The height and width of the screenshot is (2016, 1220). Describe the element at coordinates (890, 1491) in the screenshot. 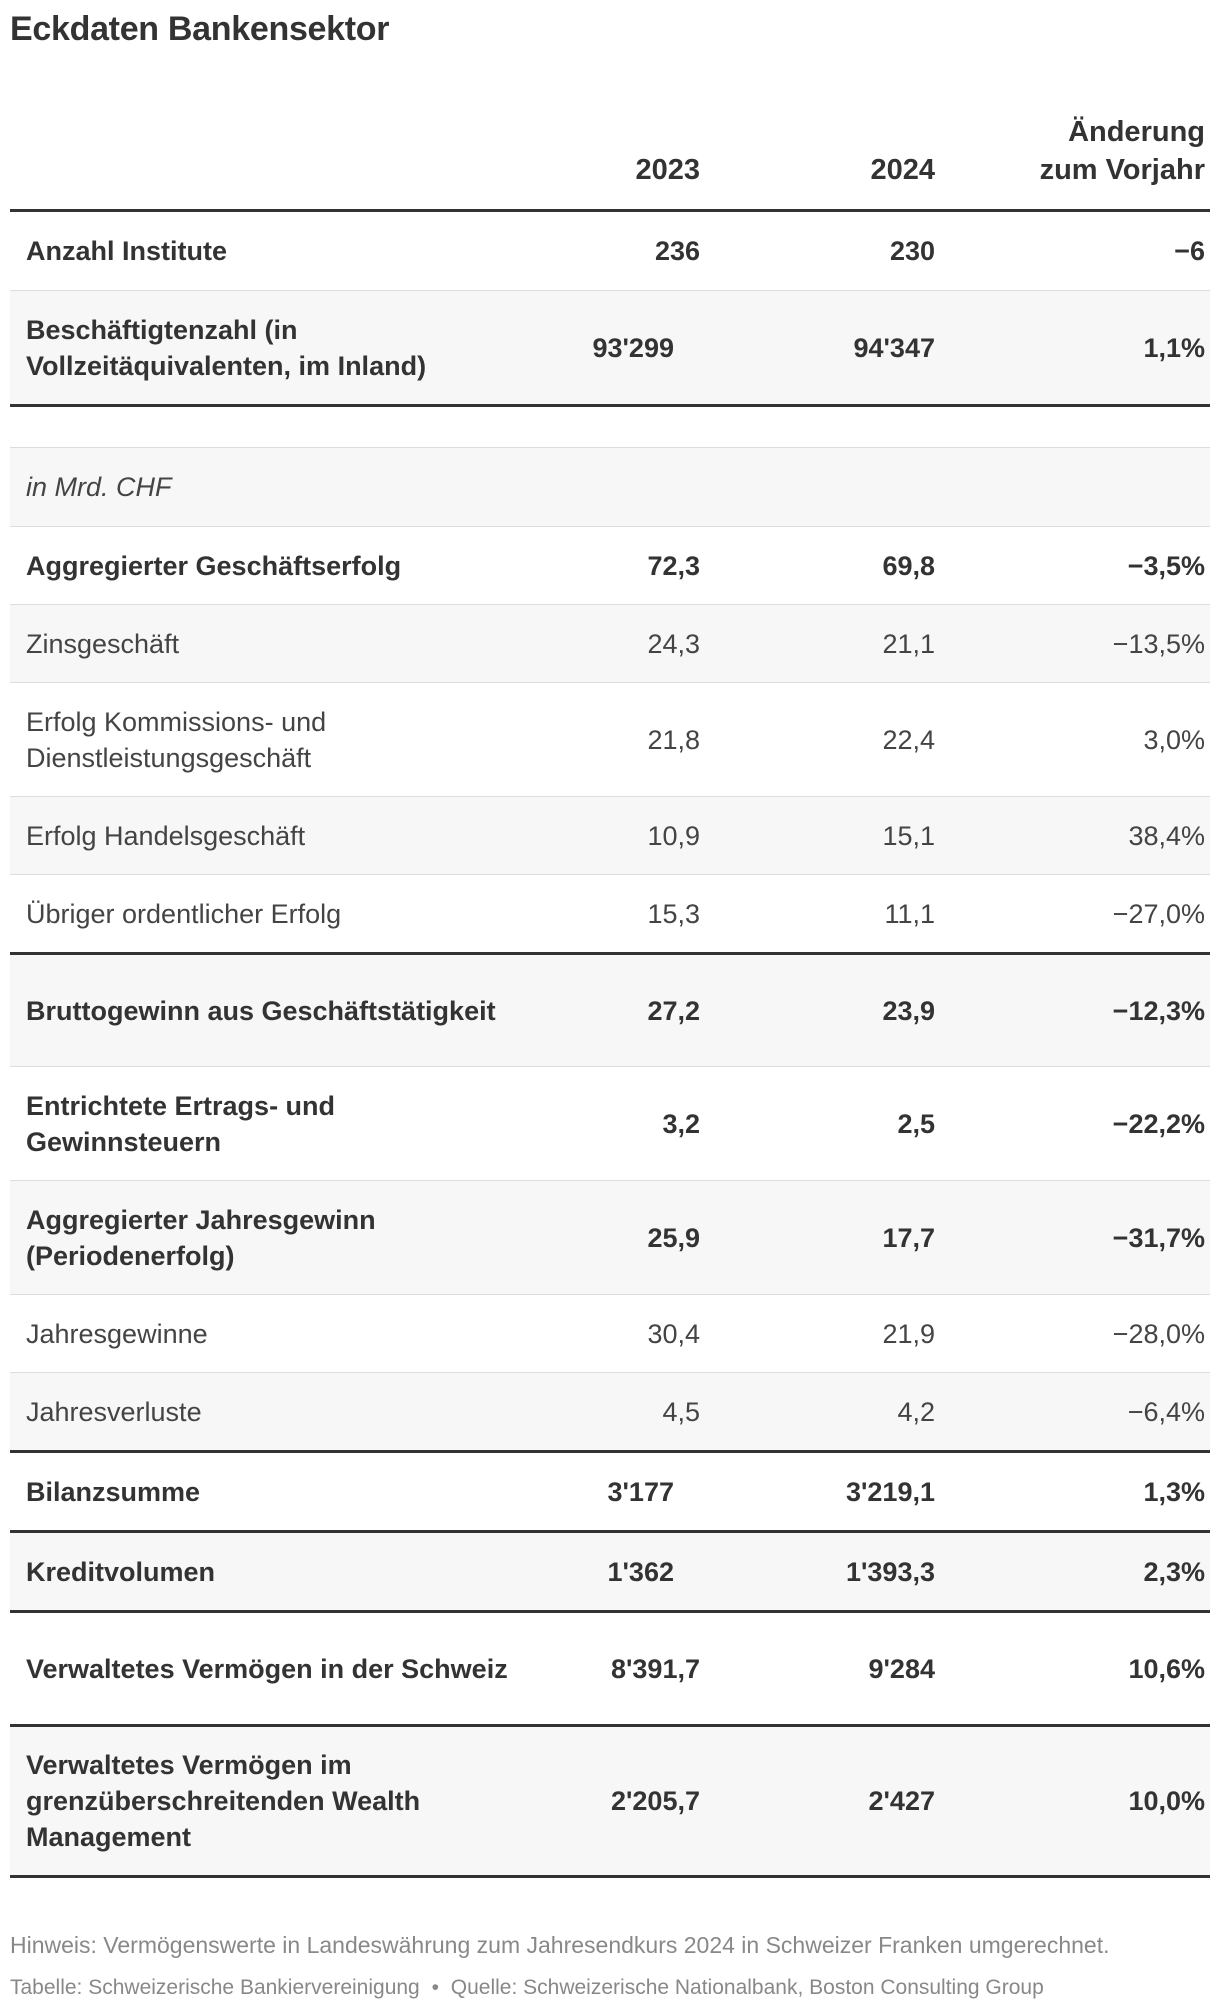

I see `value-2024: 3'219,1` at that location.